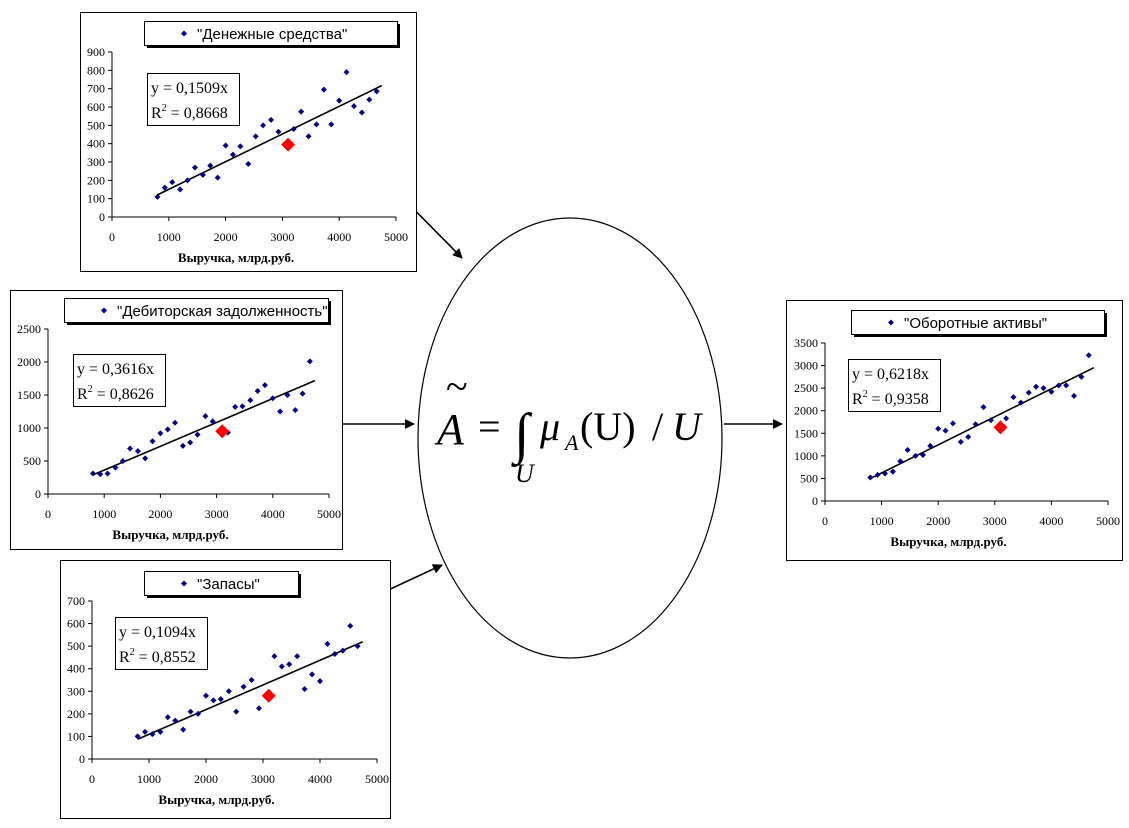 Image resolution: width=1129 pixels, height=828 pixels. I want to click on y-tick-label: 400, so click(96, 144).